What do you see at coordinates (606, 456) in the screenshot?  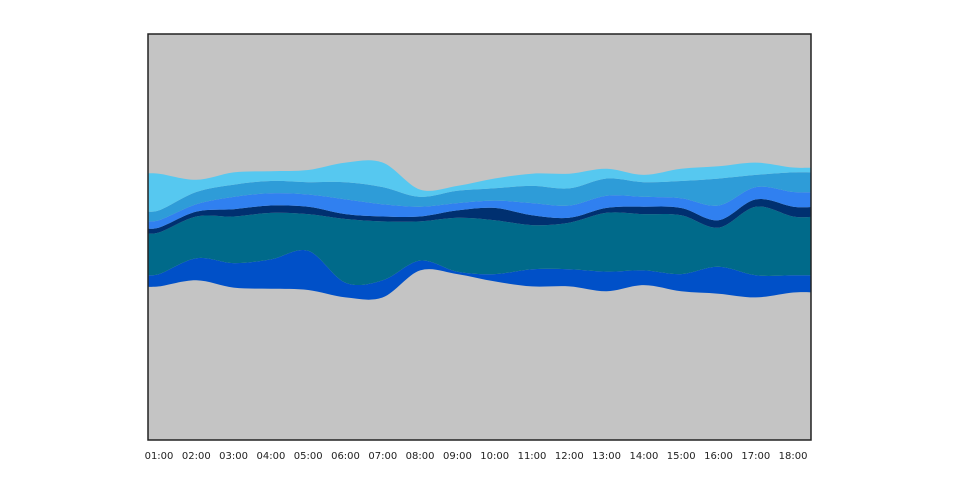 I see `x-tick-label: 13:00` at bounding box center [606, 456].